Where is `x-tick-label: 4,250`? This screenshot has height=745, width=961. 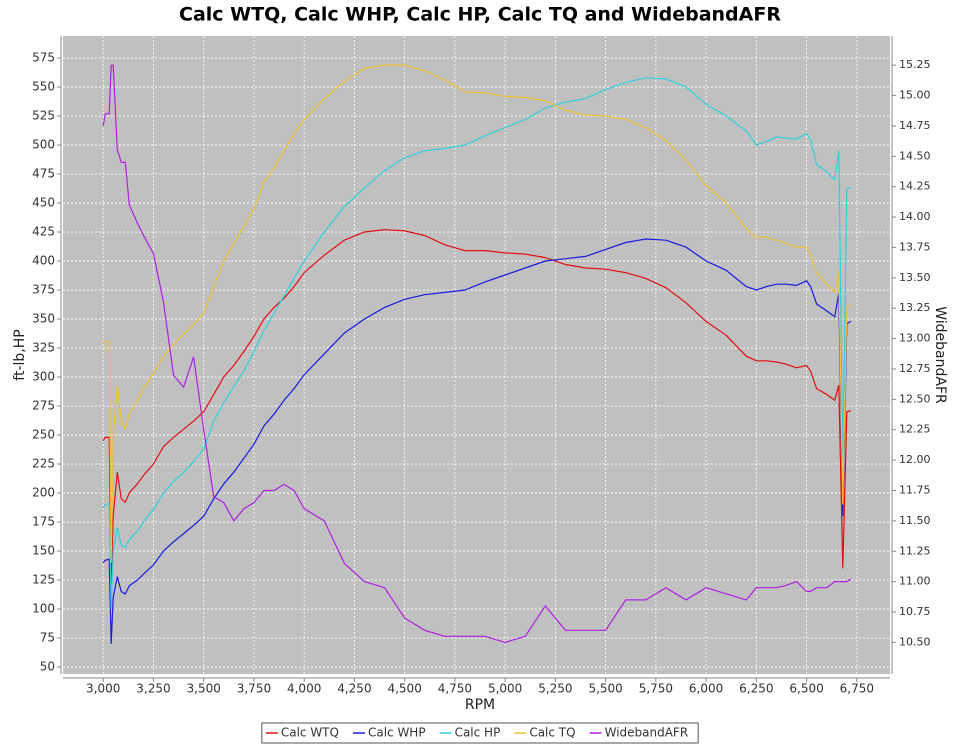
x-tick-label: 4,250 is located at coordinates (354, 689).